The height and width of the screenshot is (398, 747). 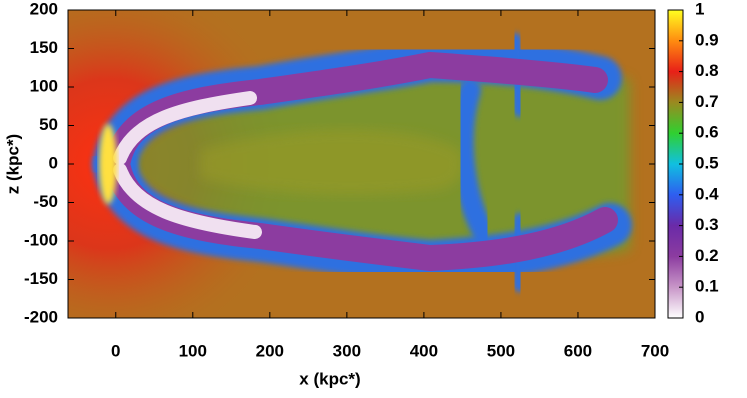 I want to click on colorbar-tick-label: 0.5, so click(x=707, y=162).